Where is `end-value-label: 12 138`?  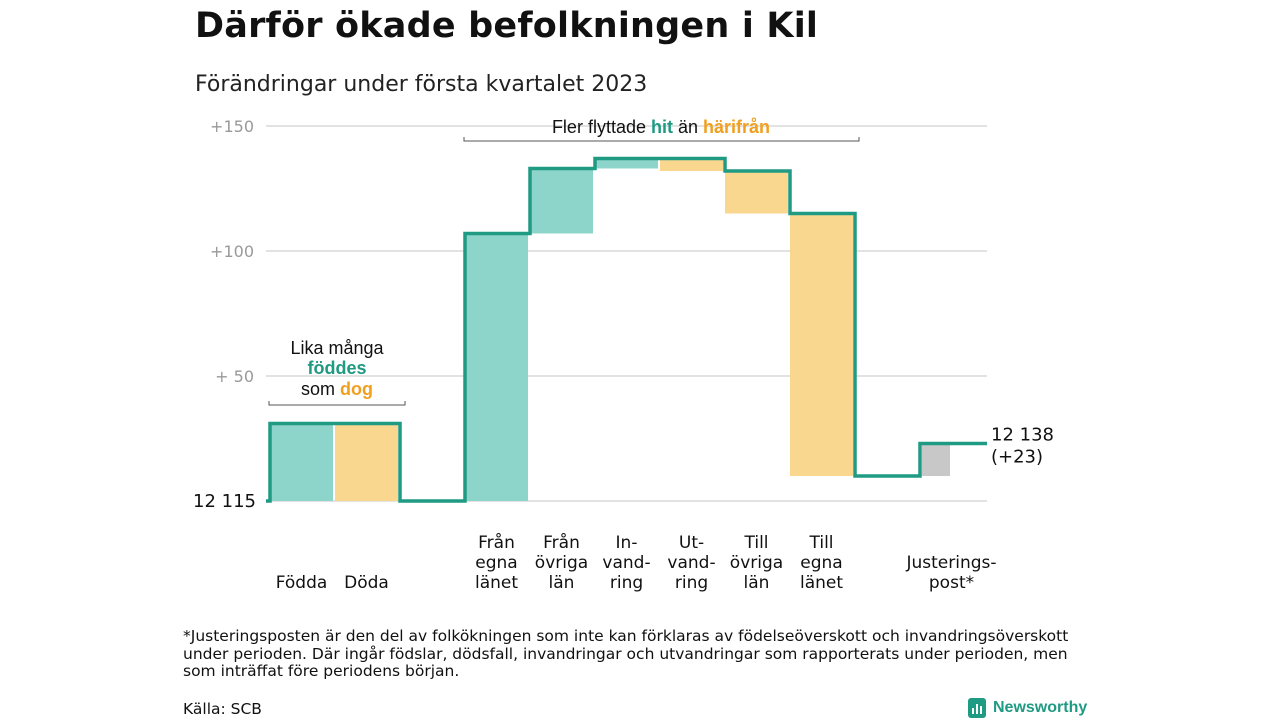 end-value-label: 12 138 is located at coordinates (1022, 435).